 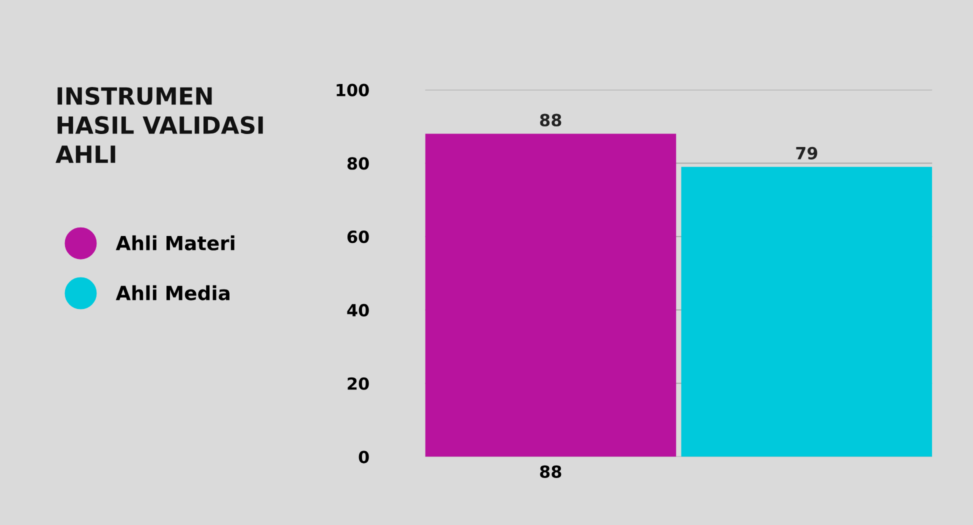 What do you see at coordinates (173, 292) in the screenshot?
I see `legend-label: Ahli Media` at bounding box center [173, 292].